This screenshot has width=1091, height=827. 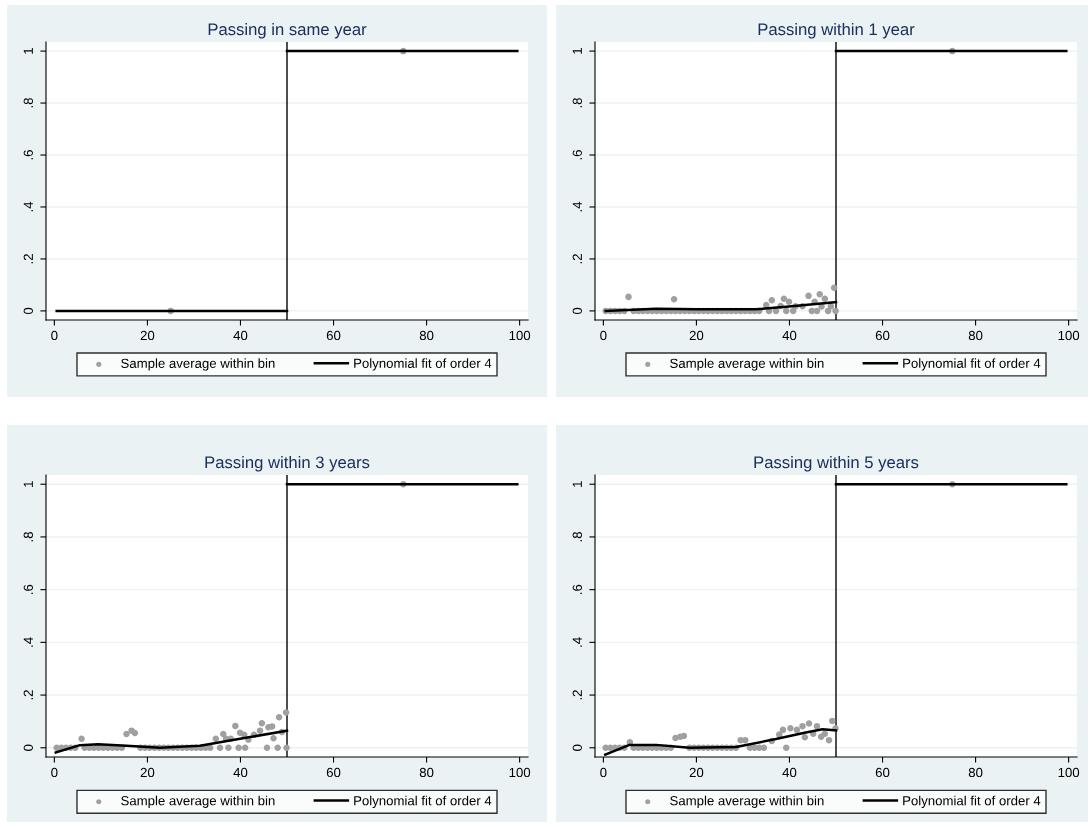 I want to click on chart-title: Passing in same year, so click(x=287, y=30).